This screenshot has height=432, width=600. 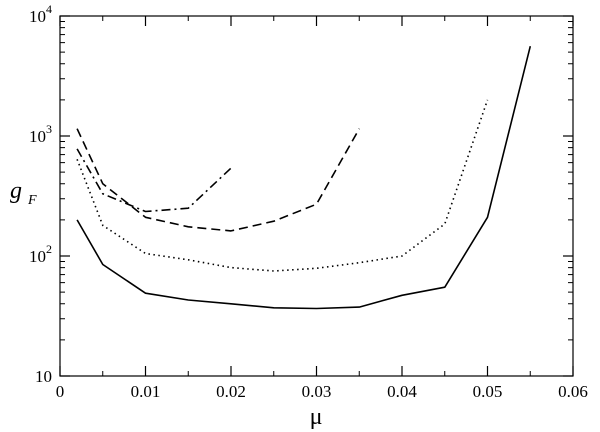 I want to click on x-axis-label: μ, so click(x=316, y=417).